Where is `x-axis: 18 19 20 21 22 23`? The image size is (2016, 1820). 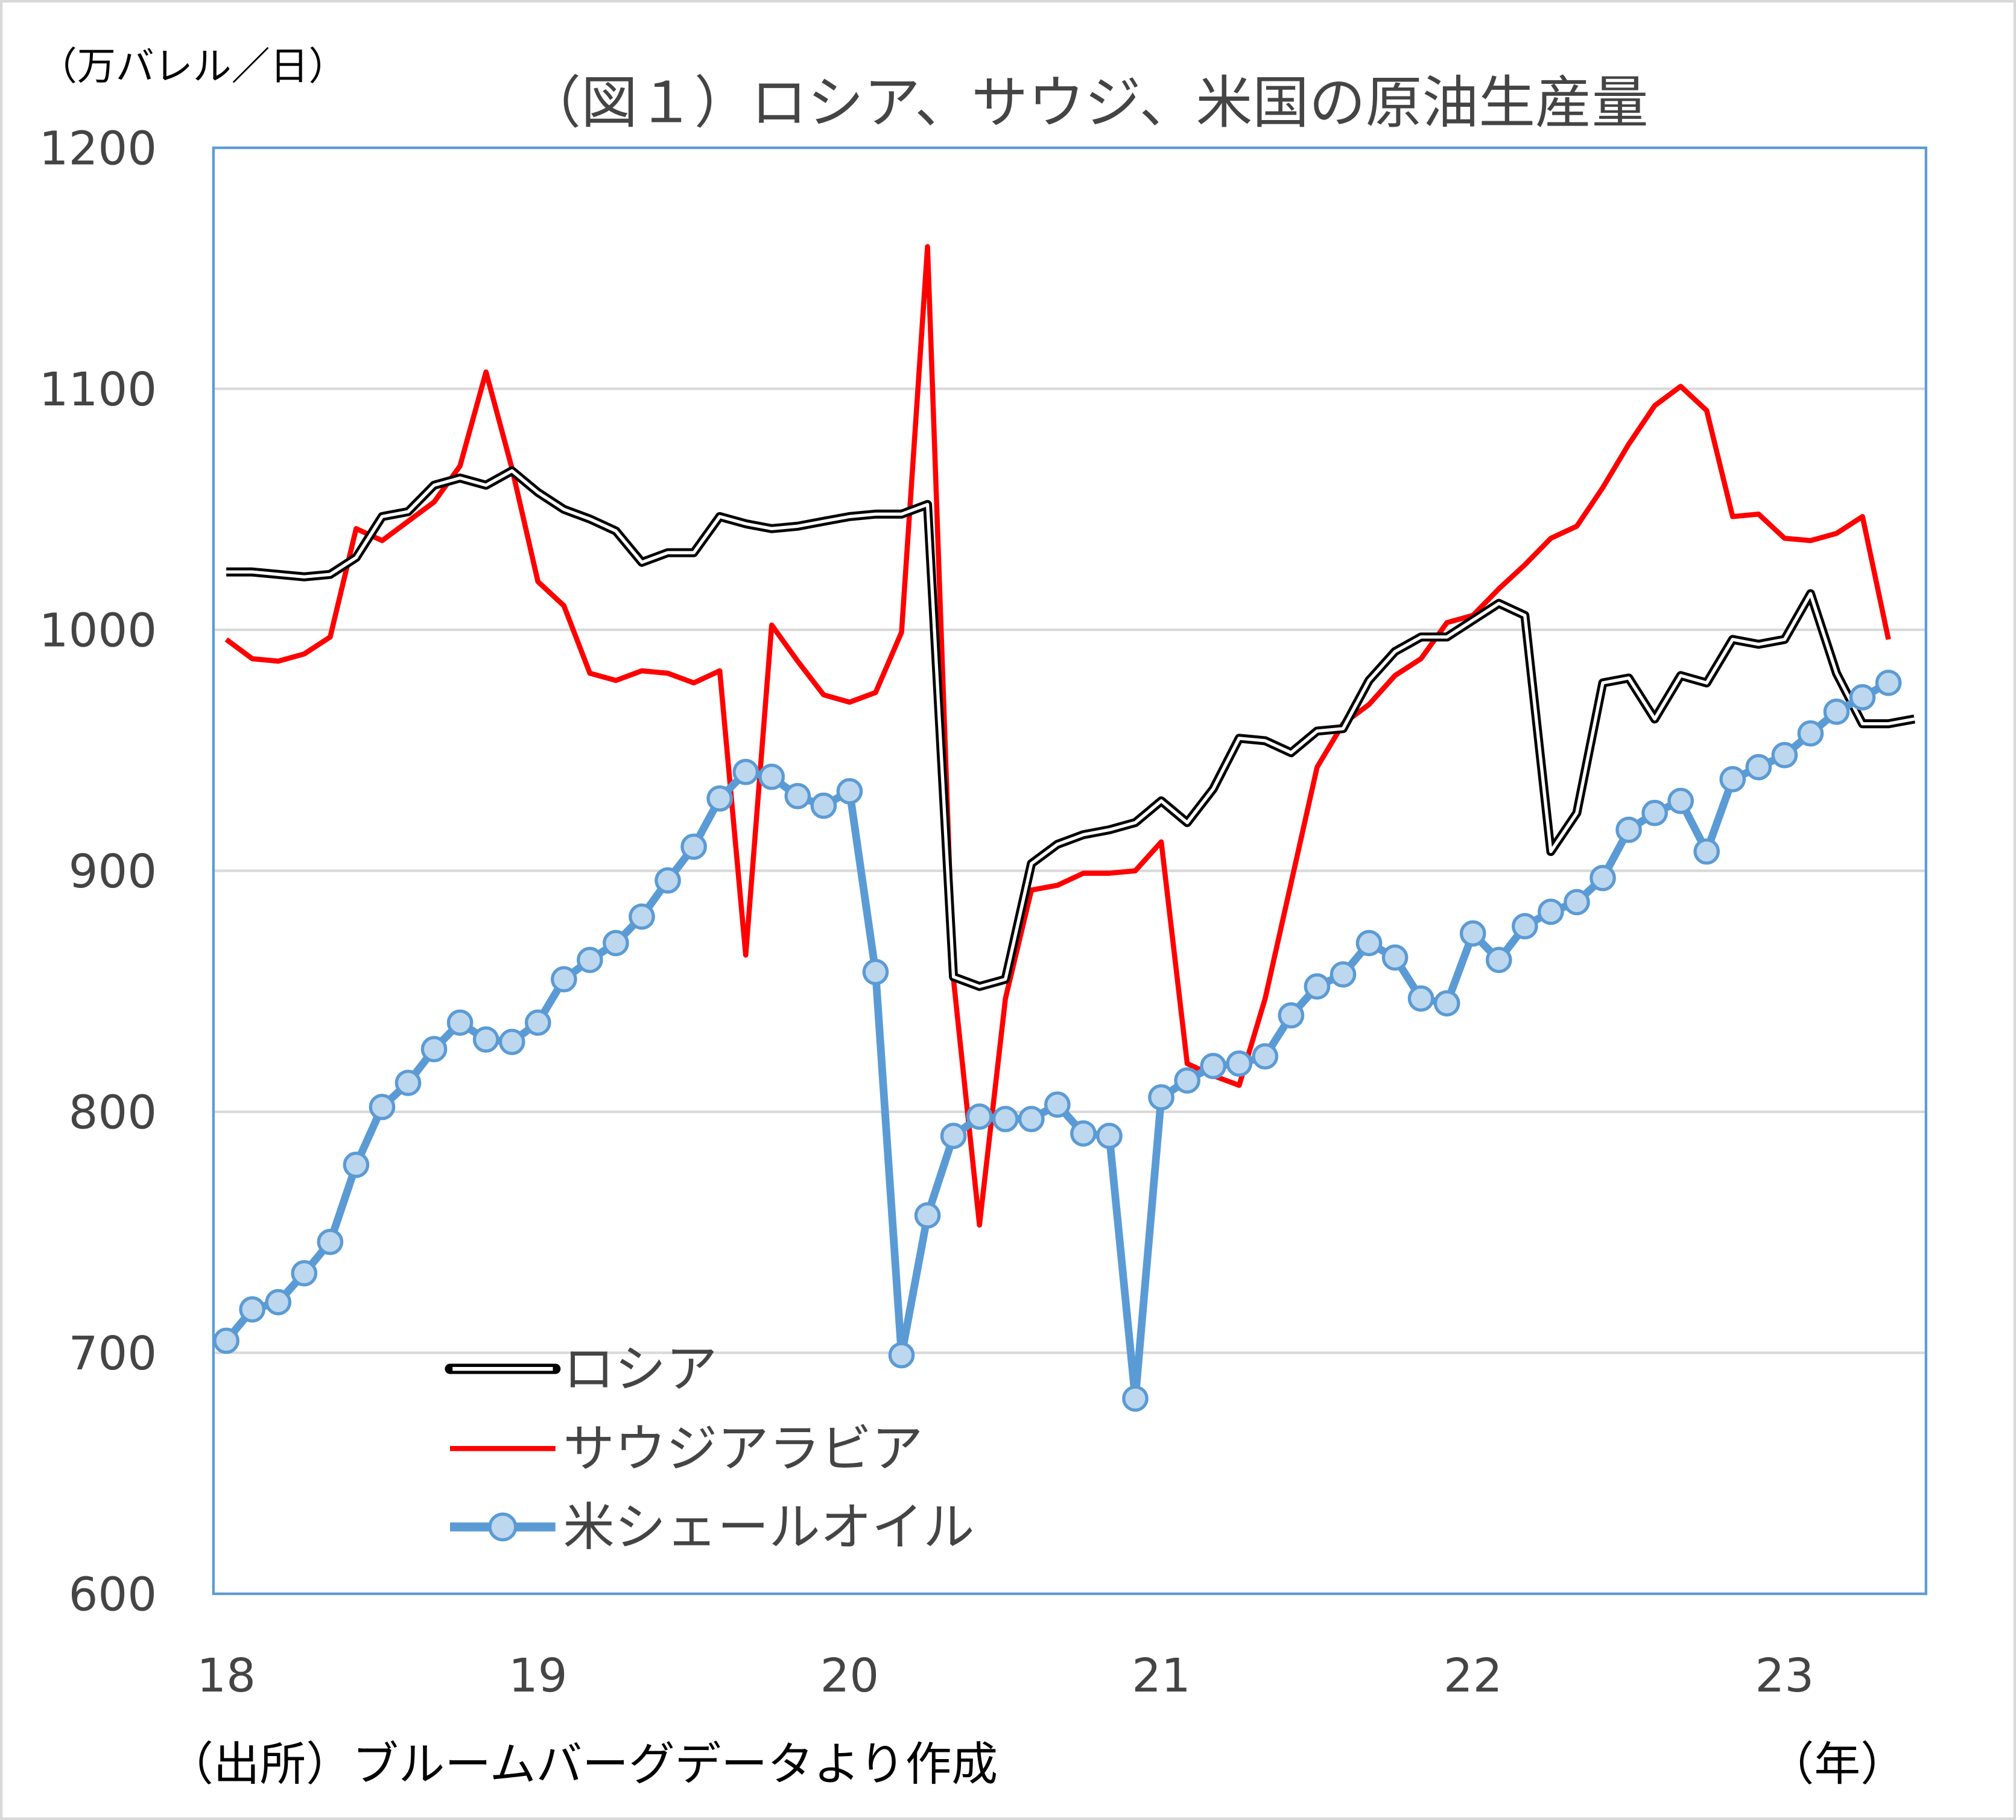 x-axis: 18 19 20 21 22 23 is located at coordinates (1005, 1676).